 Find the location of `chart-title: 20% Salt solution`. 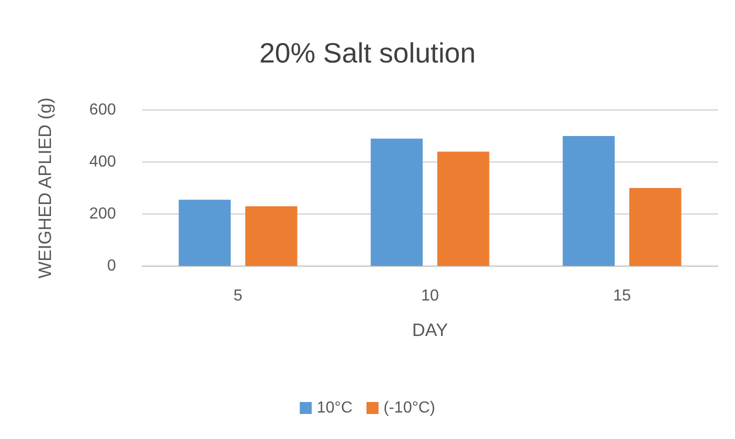

chart-title: 20% Salt solution is located at coordinates (367, 53).